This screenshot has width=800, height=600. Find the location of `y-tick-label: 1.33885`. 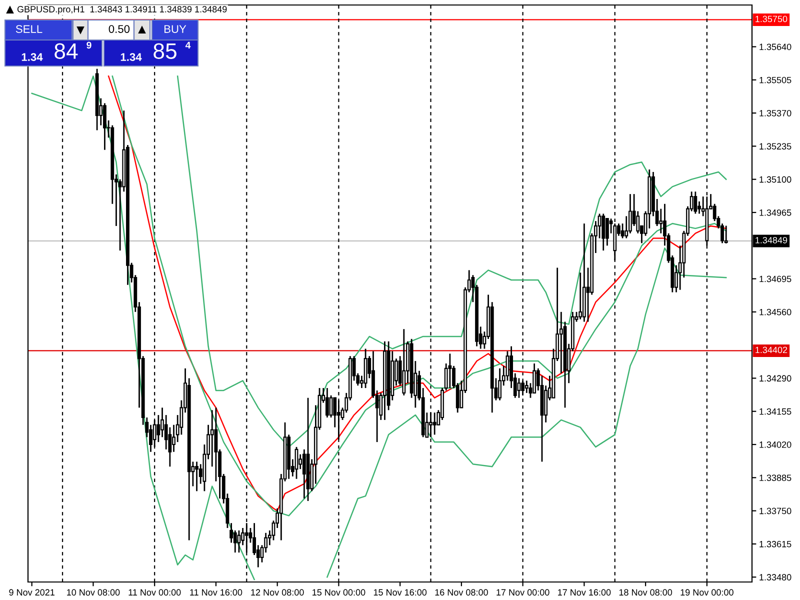

y-tick-label: 1.33885 is located at coordinates (776, 478).